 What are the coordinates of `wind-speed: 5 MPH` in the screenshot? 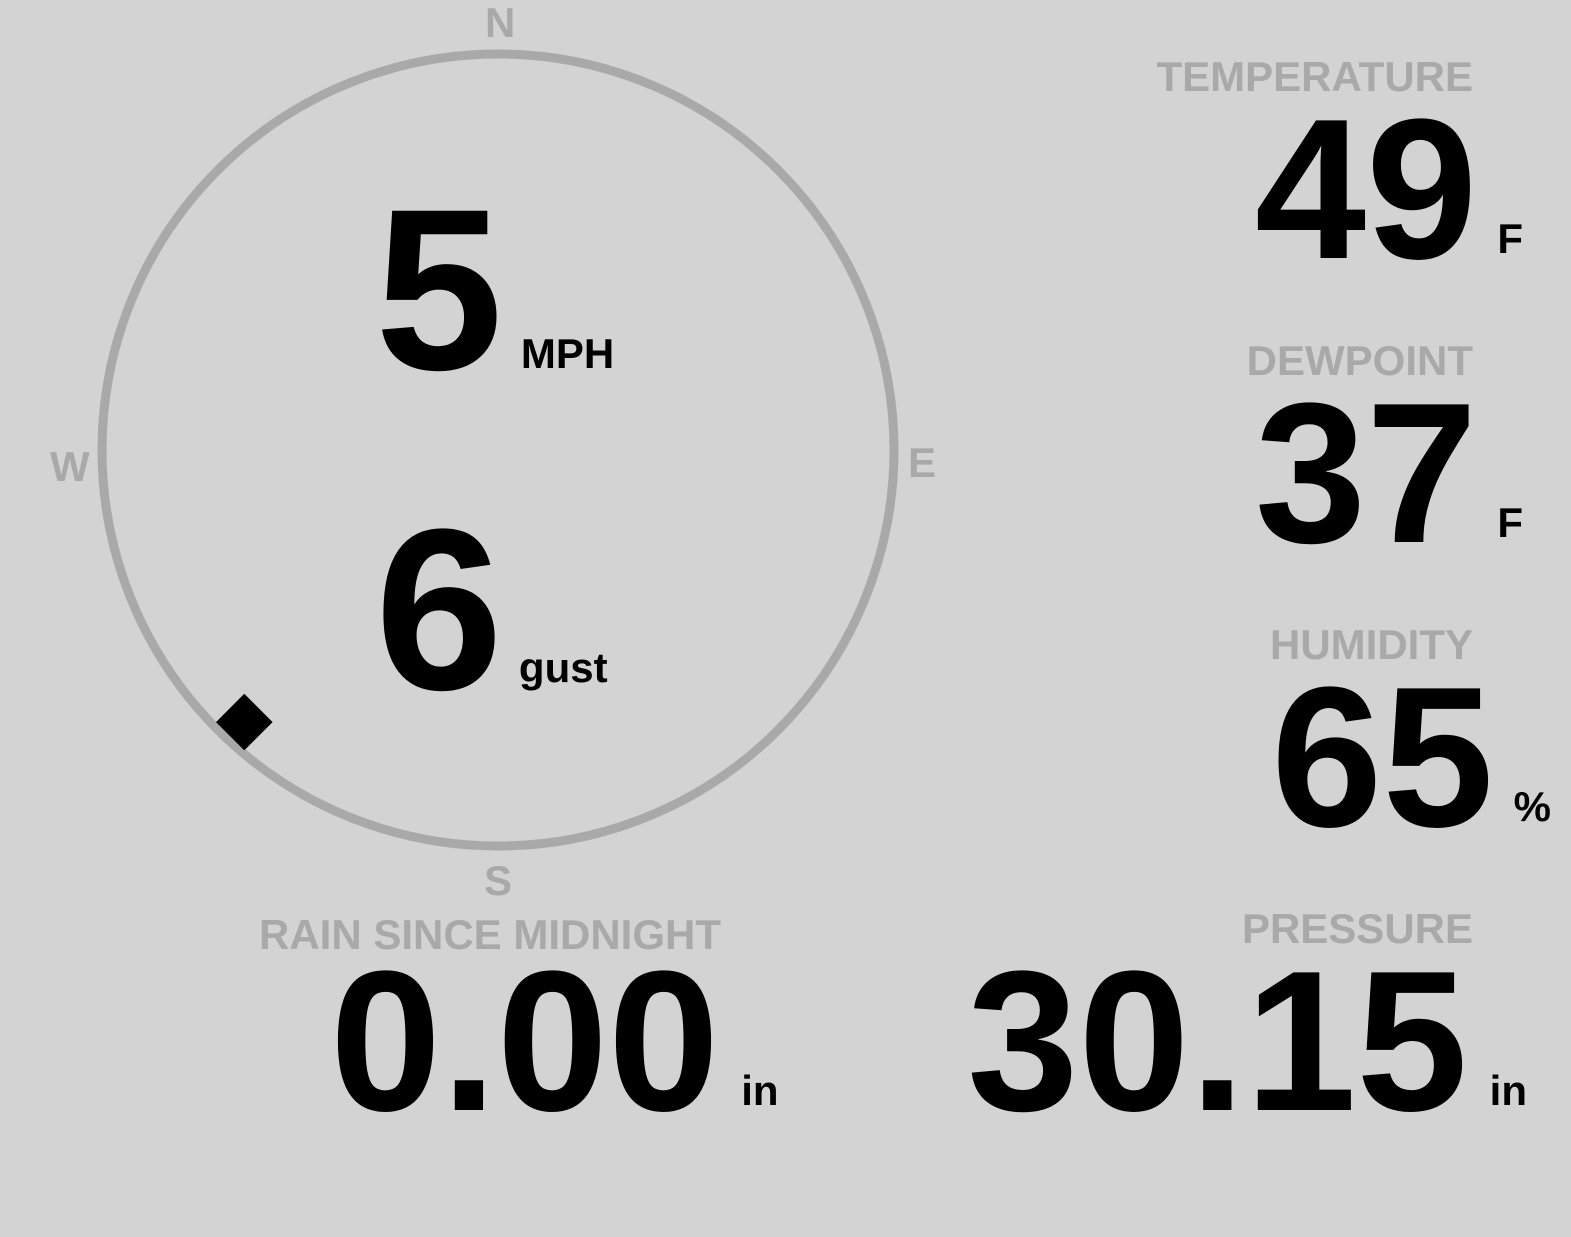 It's located at (494, 290).